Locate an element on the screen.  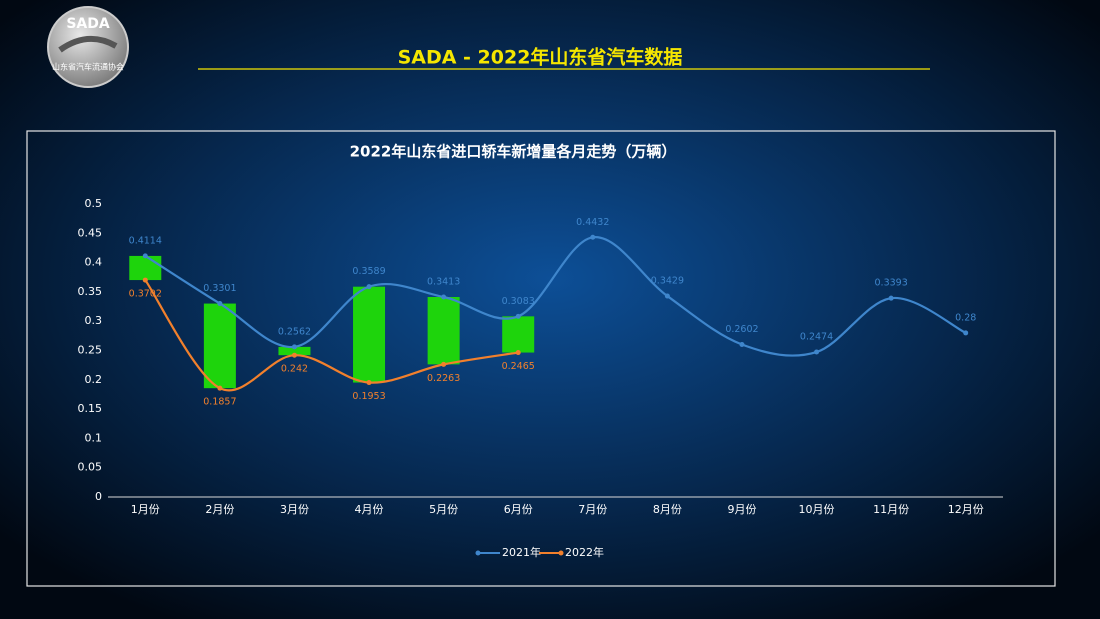
x-tick-label: 2月份 is located at coordinates (219, 509).